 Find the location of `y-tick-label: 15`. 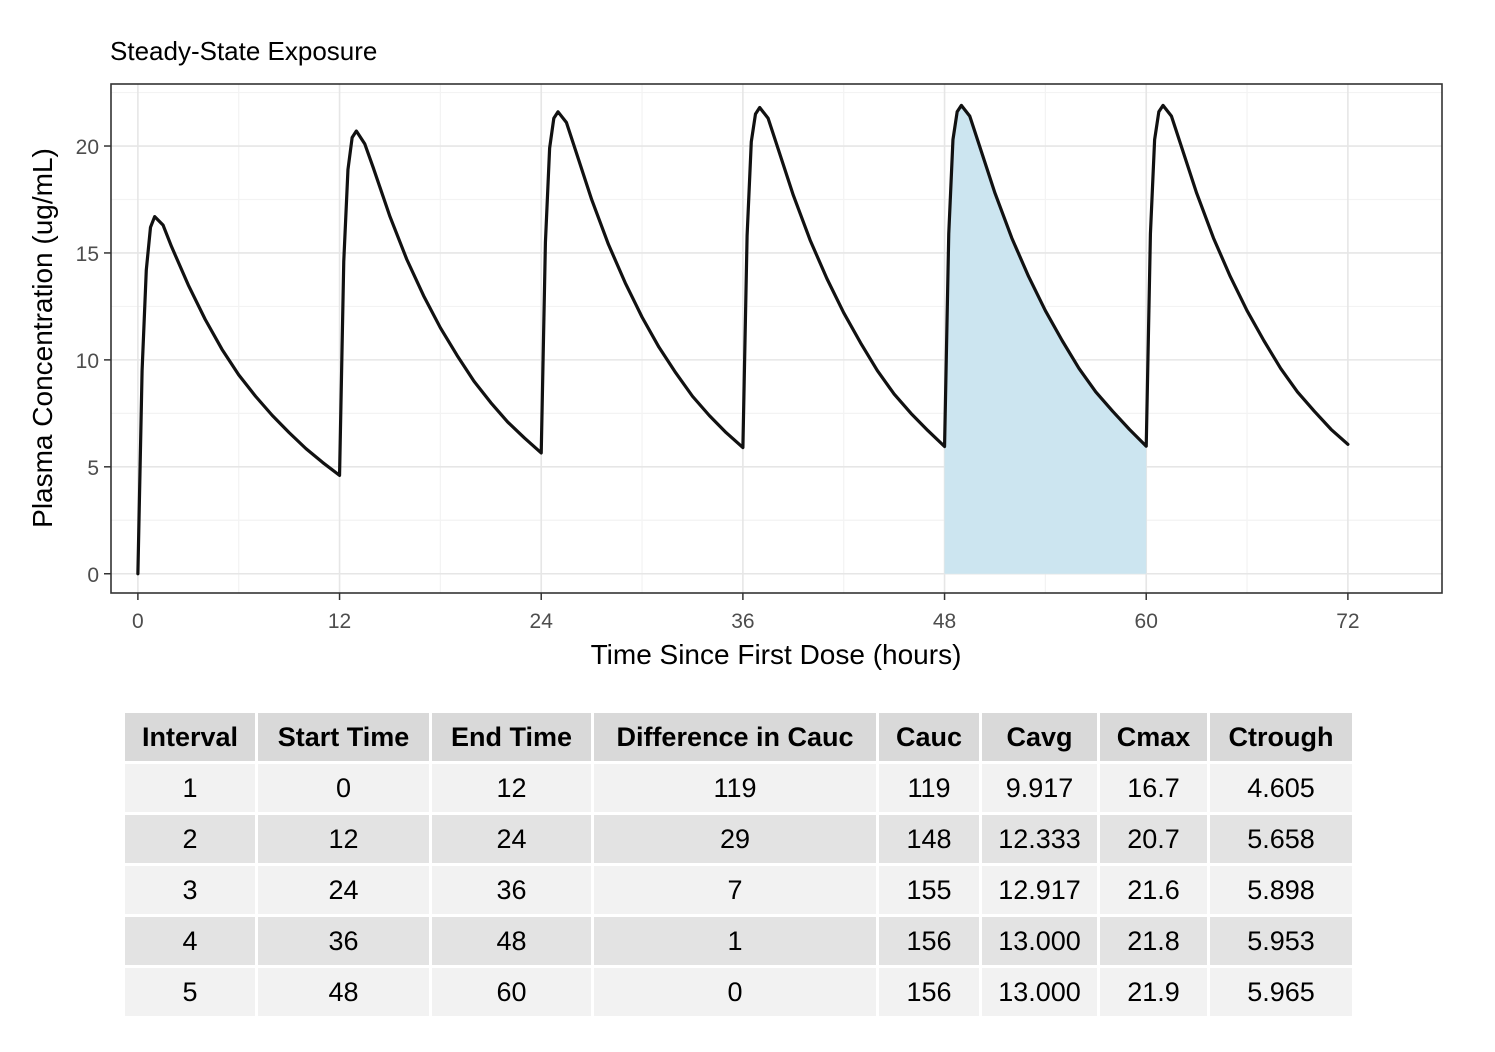

y-tick-label: 15 is located at coordinates (87, 254).